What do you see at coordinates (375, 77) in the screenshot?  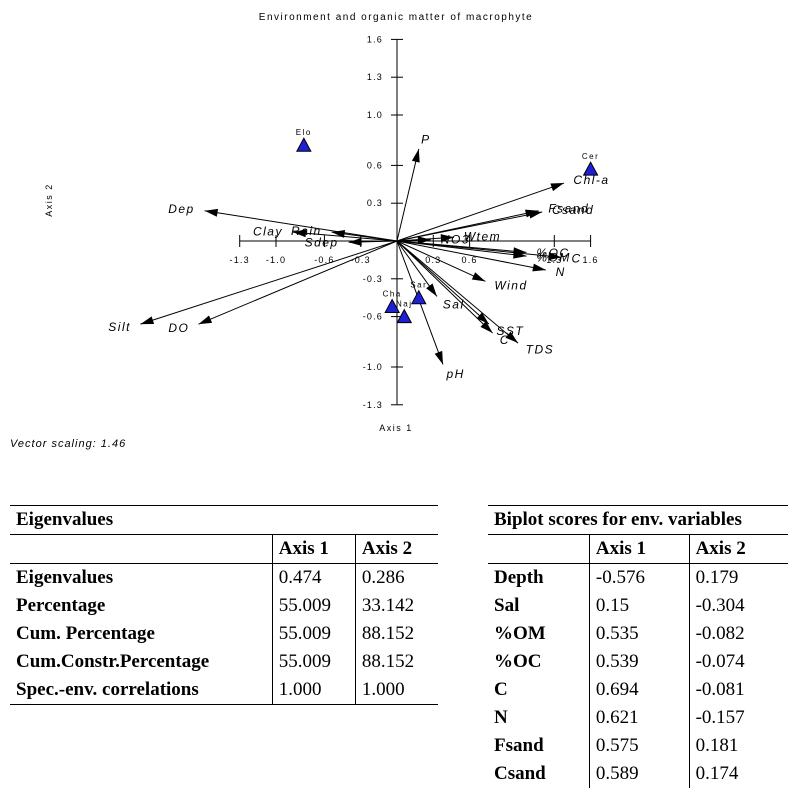 I see `y-tick-label: 1.3` at bounding box center [375, 77].